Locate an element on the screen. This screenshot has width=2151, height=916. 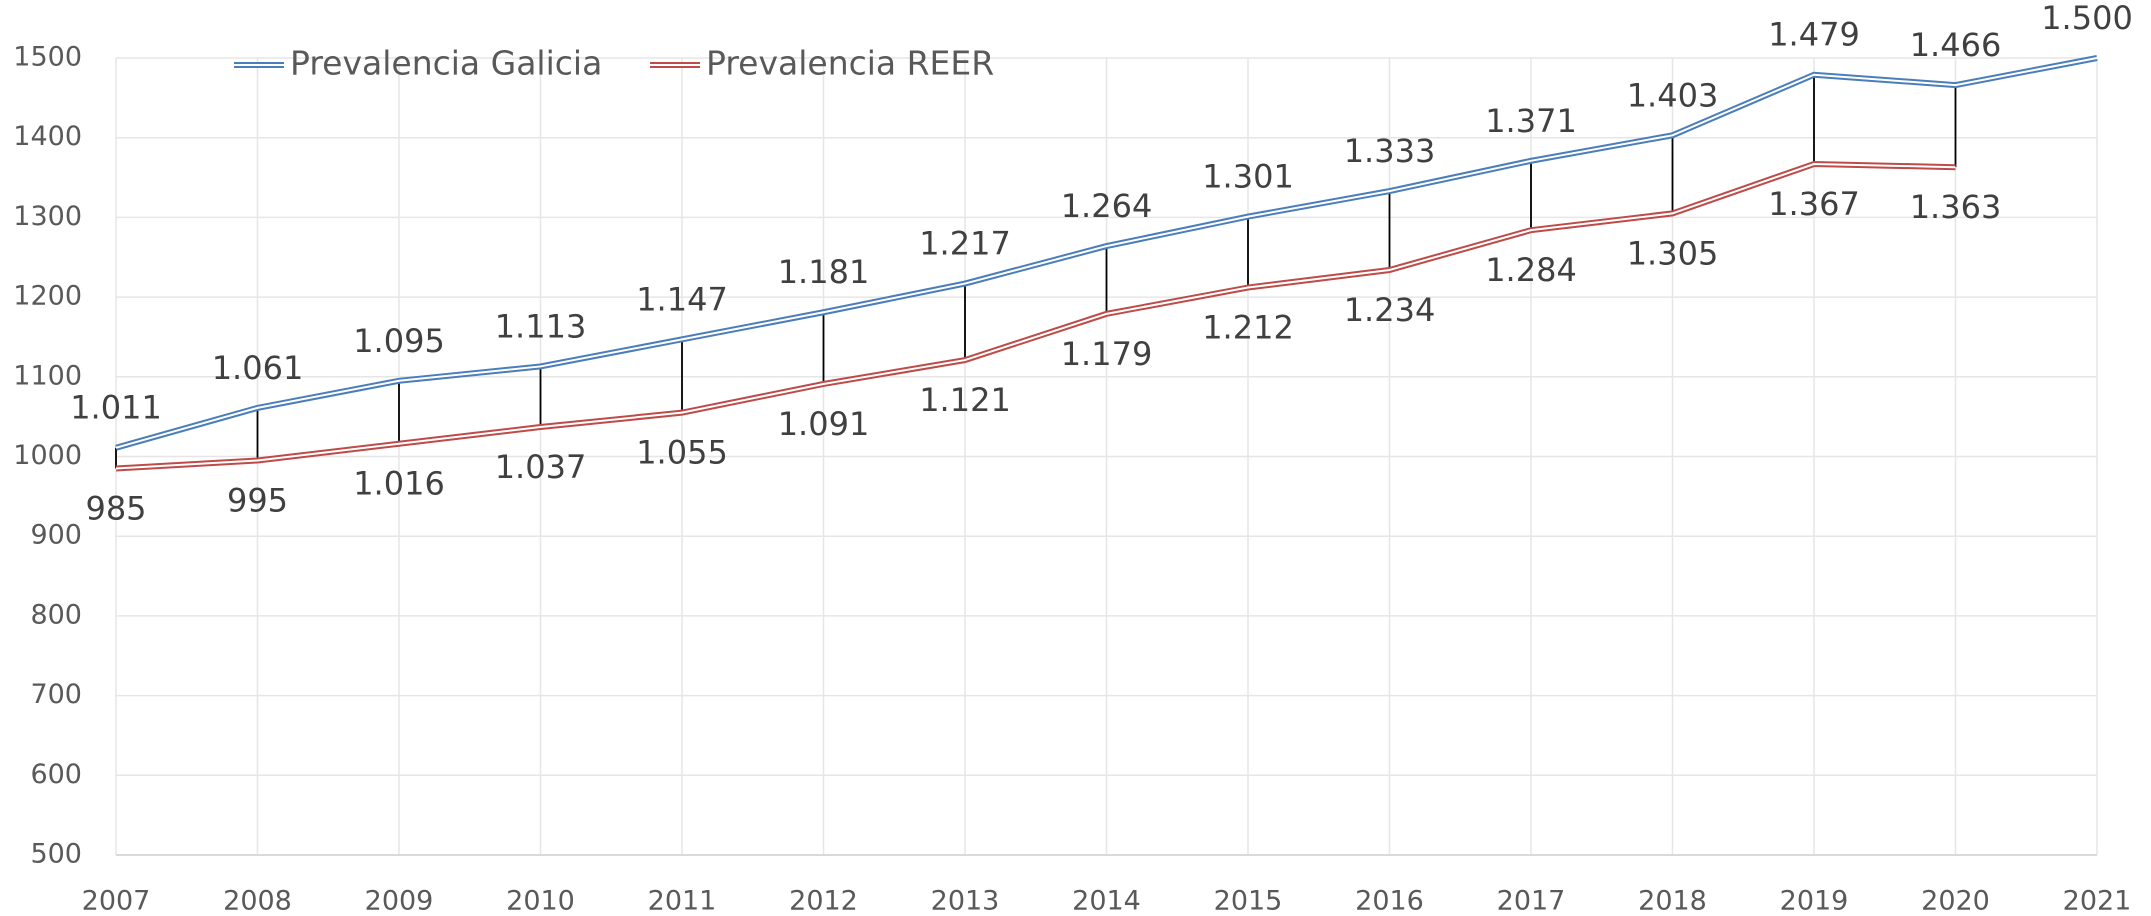
data-label: 1.301 is located at coordinates (1248, 177).